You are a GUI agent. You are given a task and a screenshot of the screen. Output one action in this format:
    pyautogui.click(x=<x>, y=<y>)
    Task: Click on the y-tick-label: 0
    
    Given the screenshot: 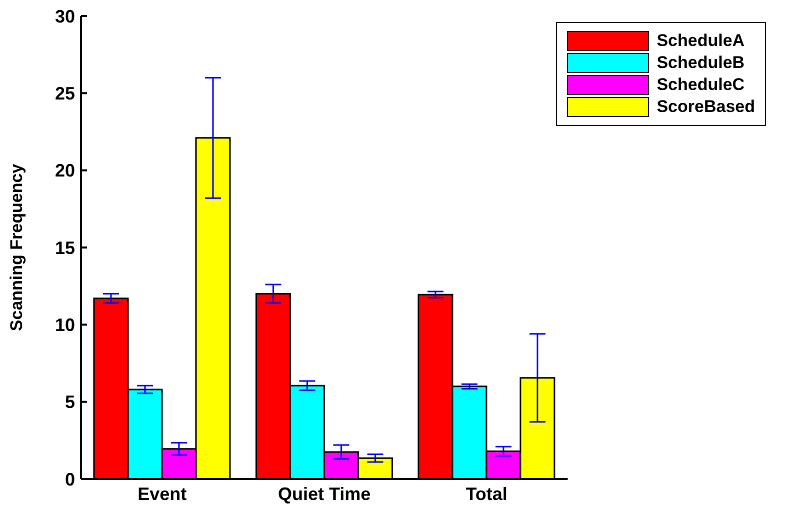 What is the action you would take?
    pyautogui.click(x=69, y=479)
    